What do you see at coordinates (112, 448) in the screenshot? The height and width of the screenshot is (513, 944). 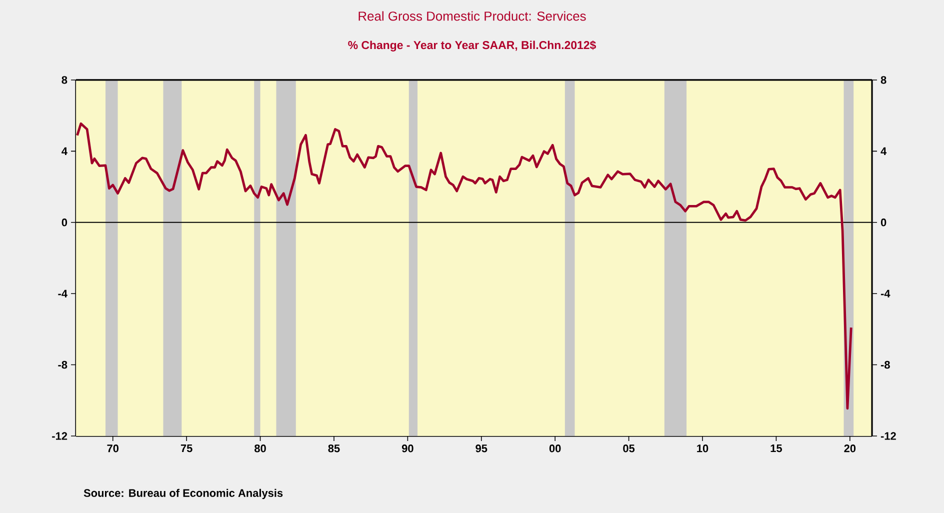 I see `x-tick-label: 70` at bounding box center [112, 448].